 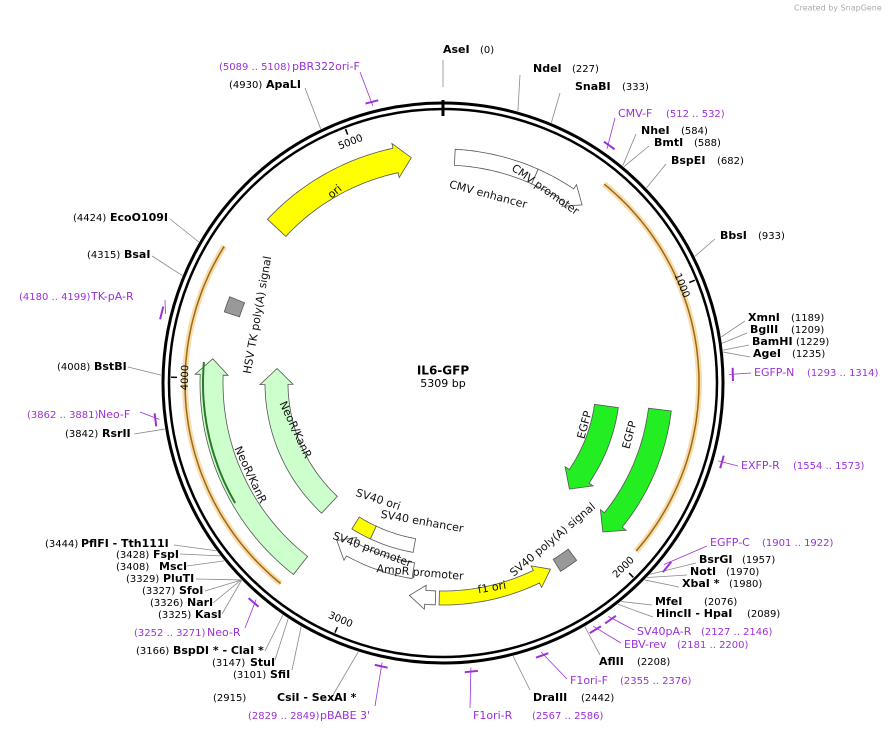 I want to click on feature-label: f1 ori, so click(x=492, y=588).